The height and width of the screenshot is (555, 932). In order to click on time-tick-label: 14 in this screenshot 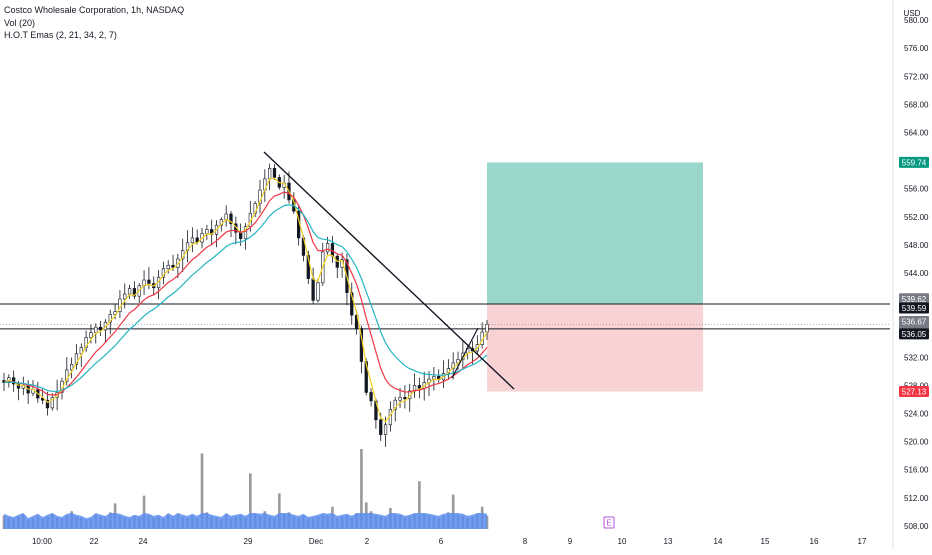, I will do `click(718, 541)`.